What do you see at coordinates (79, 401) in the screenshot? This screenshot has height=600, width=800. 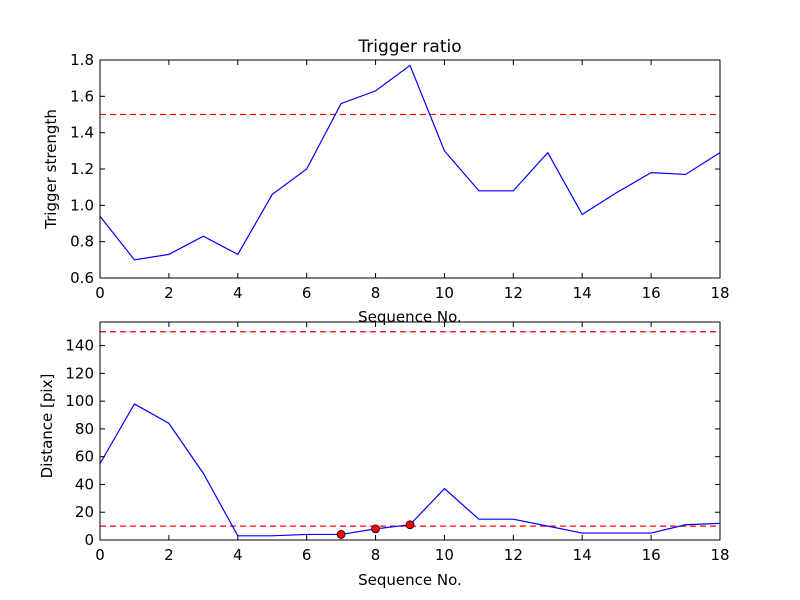 I see `y-tick-label: 100` at bounding box center [79, 401].